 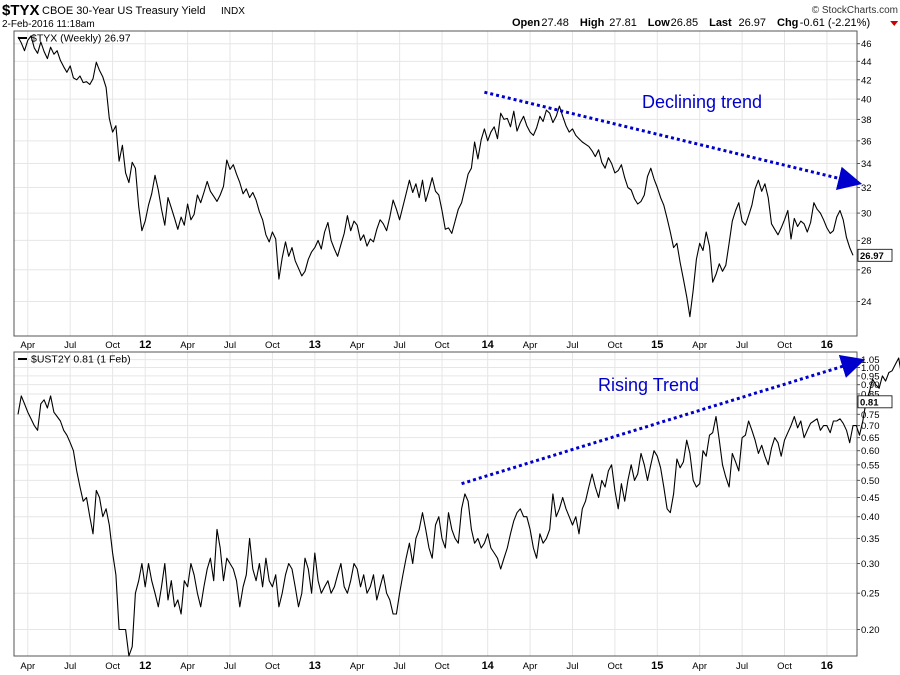 I want to click on quote-label-last: Last, so click(x=720, y=23).